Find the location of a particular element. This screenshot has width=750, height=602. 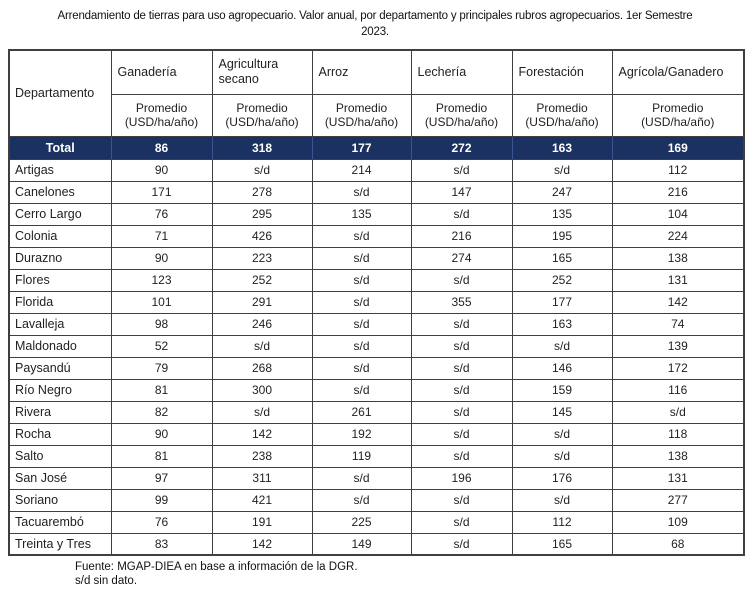

value-cell: 83 is located at coordinates (161, 544).